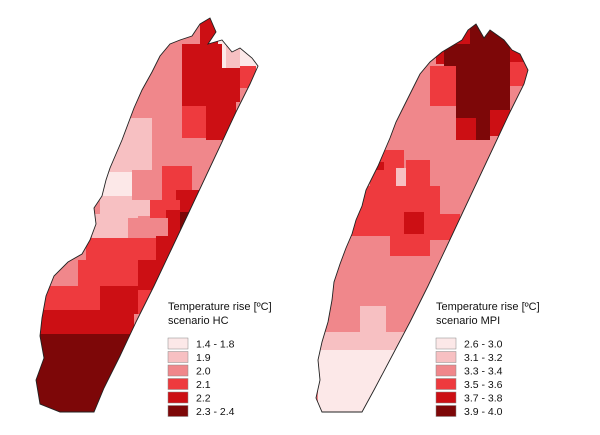  What do you see at coordinates (483, 372) in the screenshot?
I see `legend-label: 3.3 - 3.4` at bounding box center [483, 372].